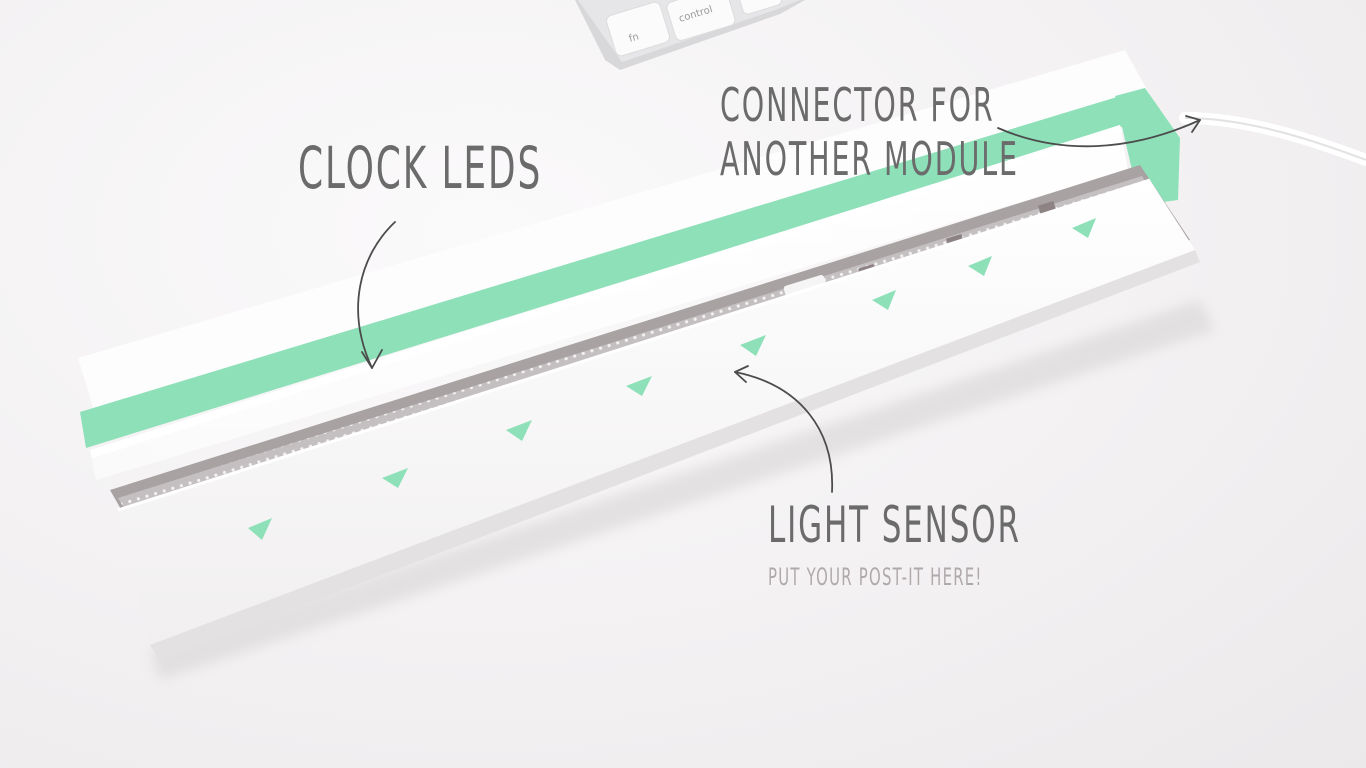 Image resolution: width=1366 pixels, height=768 pixels. Describe the element at coordinates (894, 525) in the screenshot. I see `light-sensor-label: LIGHT SENSOR` at that location.